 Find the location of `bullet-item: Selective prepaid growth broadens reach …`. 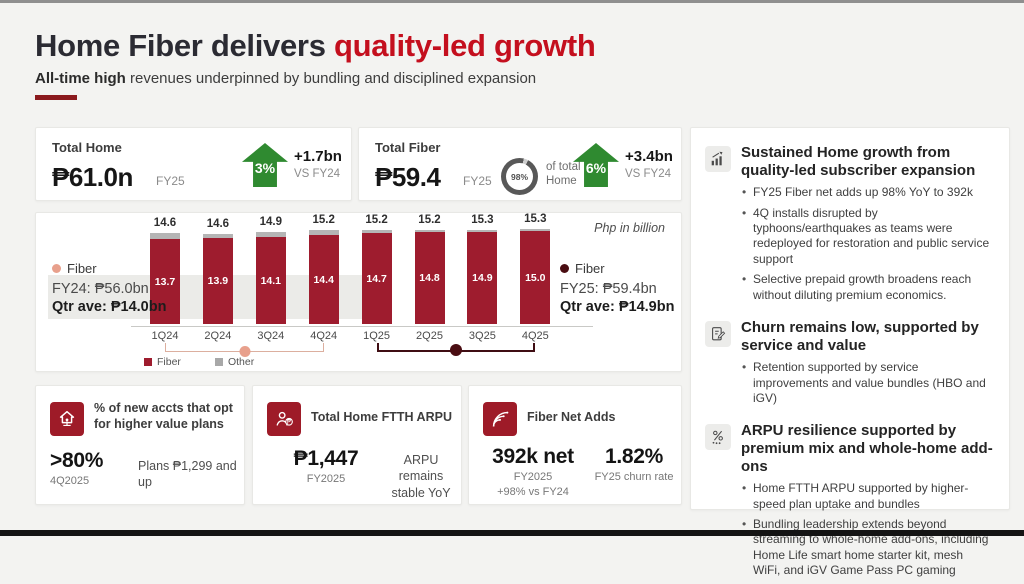

bullet-item: Selective prepaid growth broadens reach … is located at coordinates (867, 287).